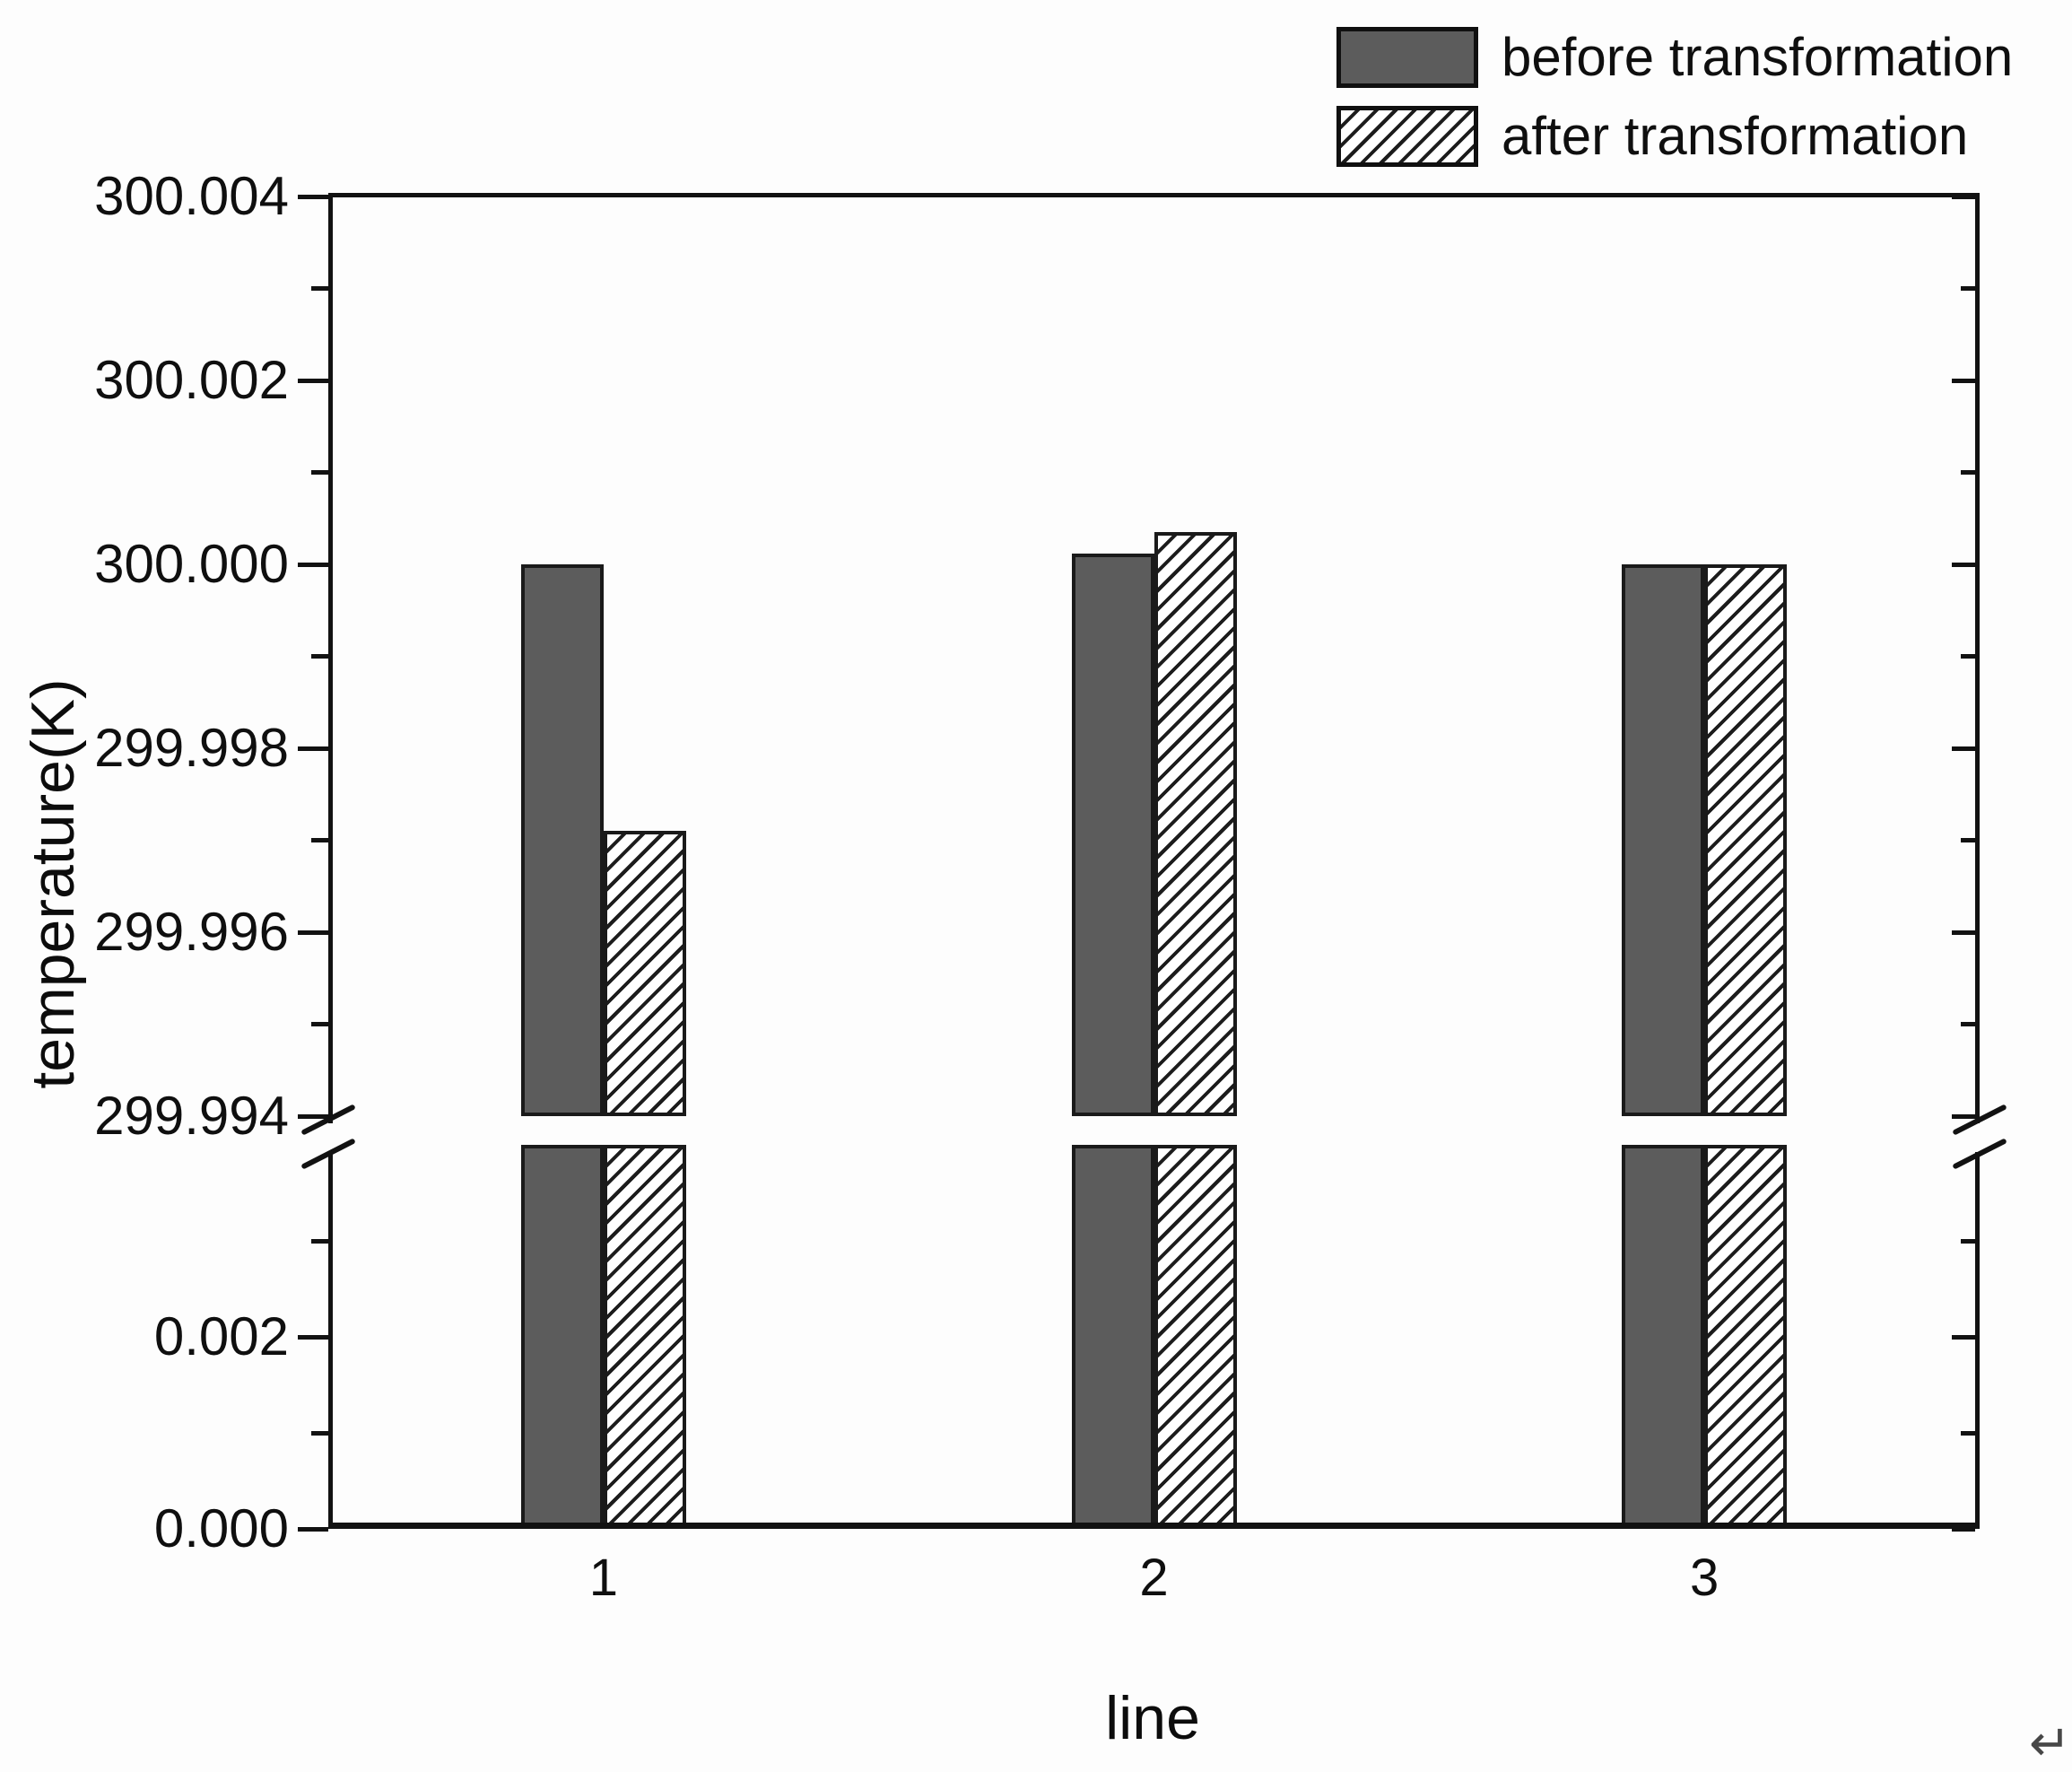  What do you see at coordinates (192, 564) in the screenshot?
I see `y-tick-label: 300.000` at bounding box center [192, 564].